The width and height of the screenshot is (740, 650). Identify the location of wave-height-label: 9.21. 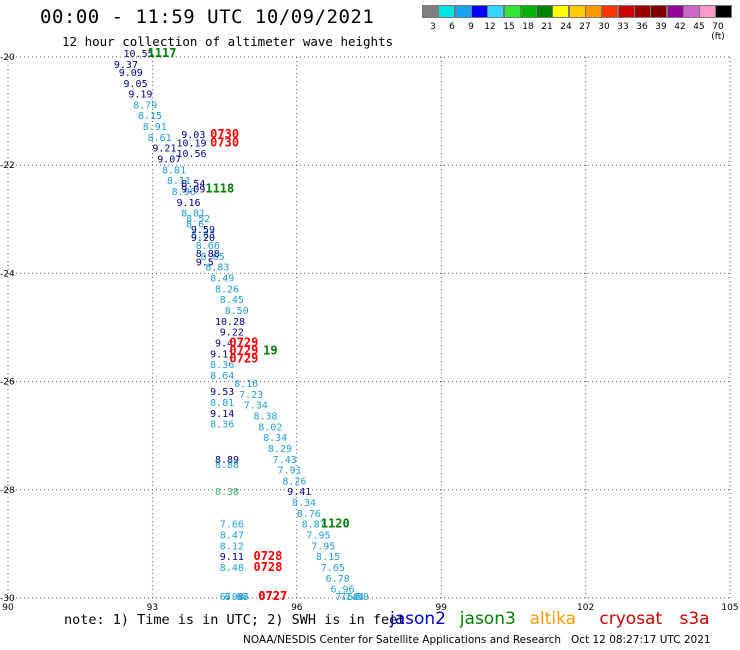
(164, 149).